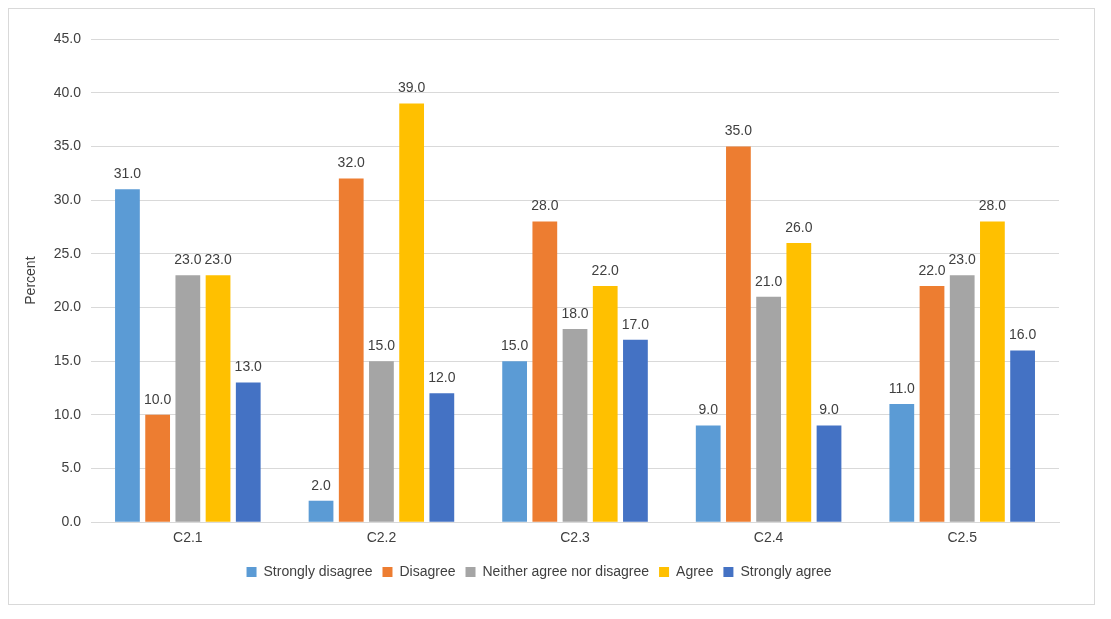  Describe the element at coordinates (566, 570) in the screenshot. I see `legend-label: Neither agree nor disagree` at that location.